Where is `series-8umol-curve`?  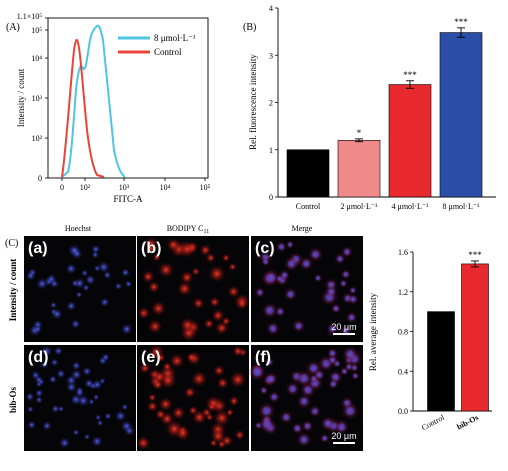 series-8umol-curve is located at coordinates (93, 101).